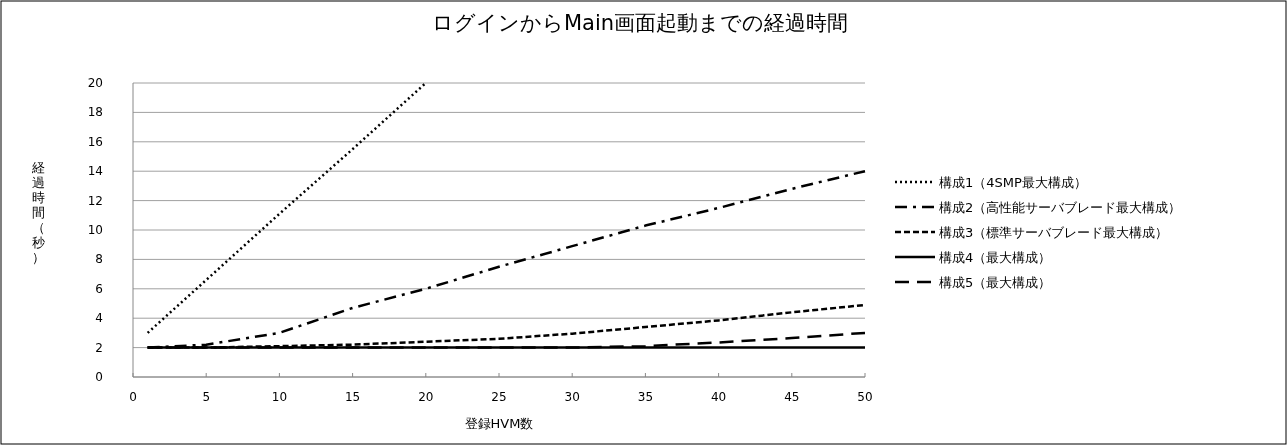 This screenshot has width=1287, height=445. What do you see at coordinates (1054, 232) in the screenshot?
I see `legend-label: 構成3（標準サーバブレード最大構成）` at bounding box center [1054, 232].